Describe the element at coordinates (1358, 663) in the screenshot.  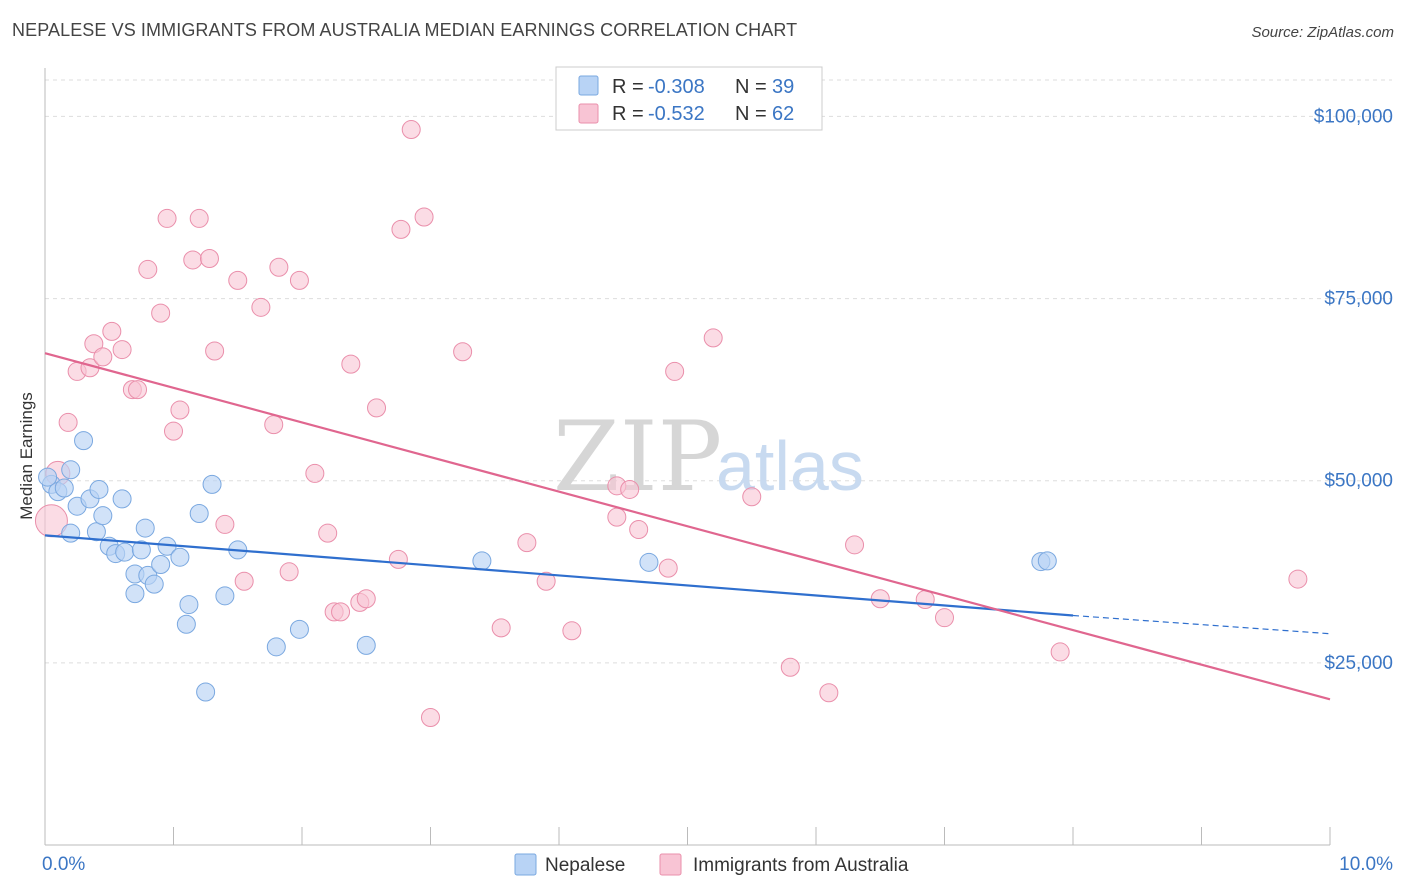
I see `y-tick-label: $25,000` at that location.